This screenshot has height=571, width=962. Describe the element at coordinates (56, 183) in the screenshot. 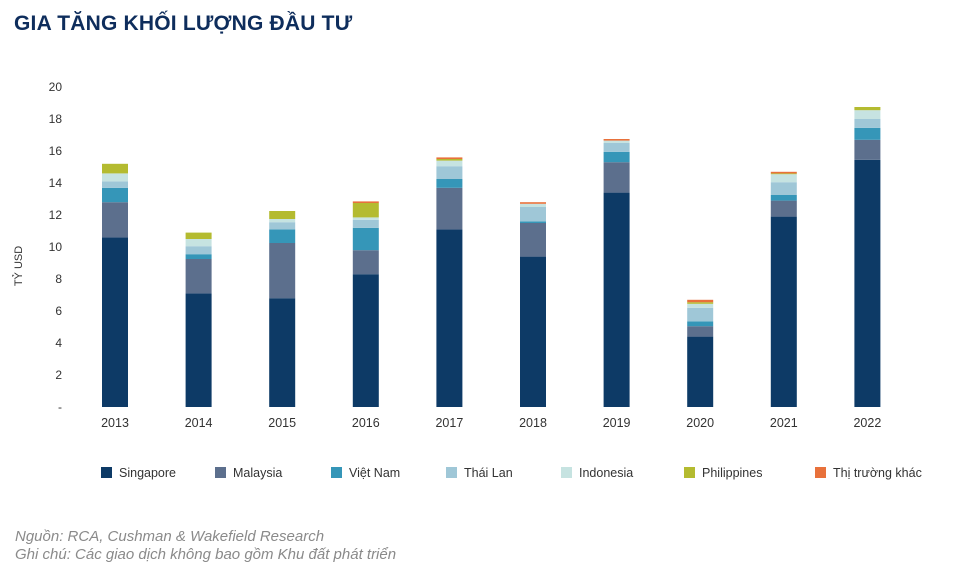

I see `y-tick-label: 14` at that location.